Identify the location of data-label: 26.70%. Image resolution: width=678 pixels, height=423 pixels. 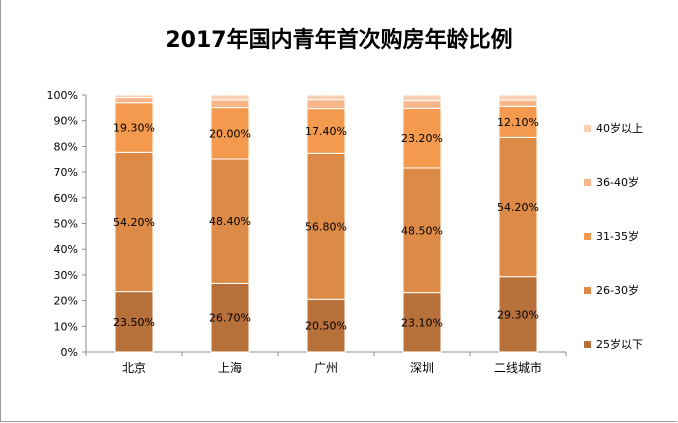
(230, 318).